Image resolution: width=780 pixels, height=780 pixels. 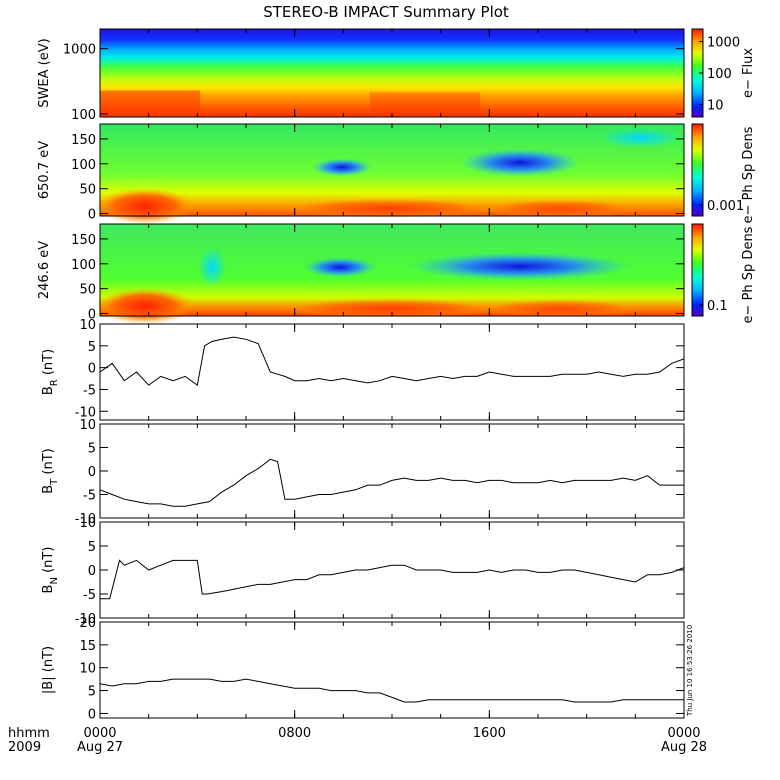 I want to click on panel-6: -10 -5 0 5 10 BN (nT), so click(x=363, y=571).